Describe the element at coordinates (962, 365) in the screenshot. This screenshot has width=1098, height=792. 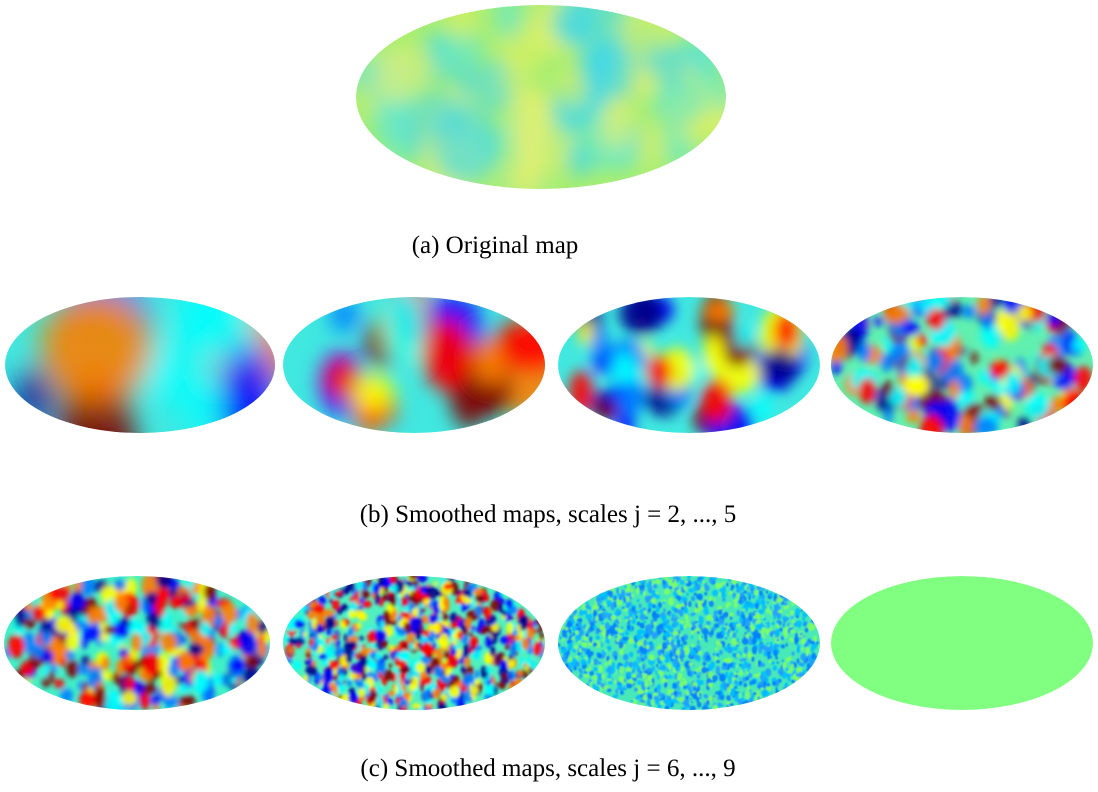
I see `map-texture` at that location.